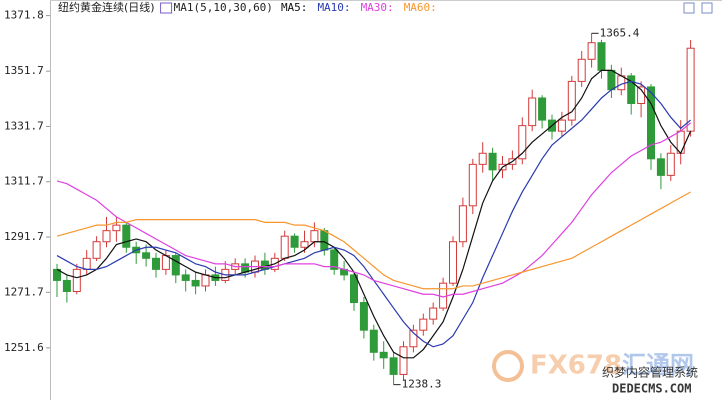 The width and height of the screenshot is (722, 400). Describe the element at coordinates (650, 372) in the screenshot. I see `watermark-text: 织梦内容管理系统` at that location.